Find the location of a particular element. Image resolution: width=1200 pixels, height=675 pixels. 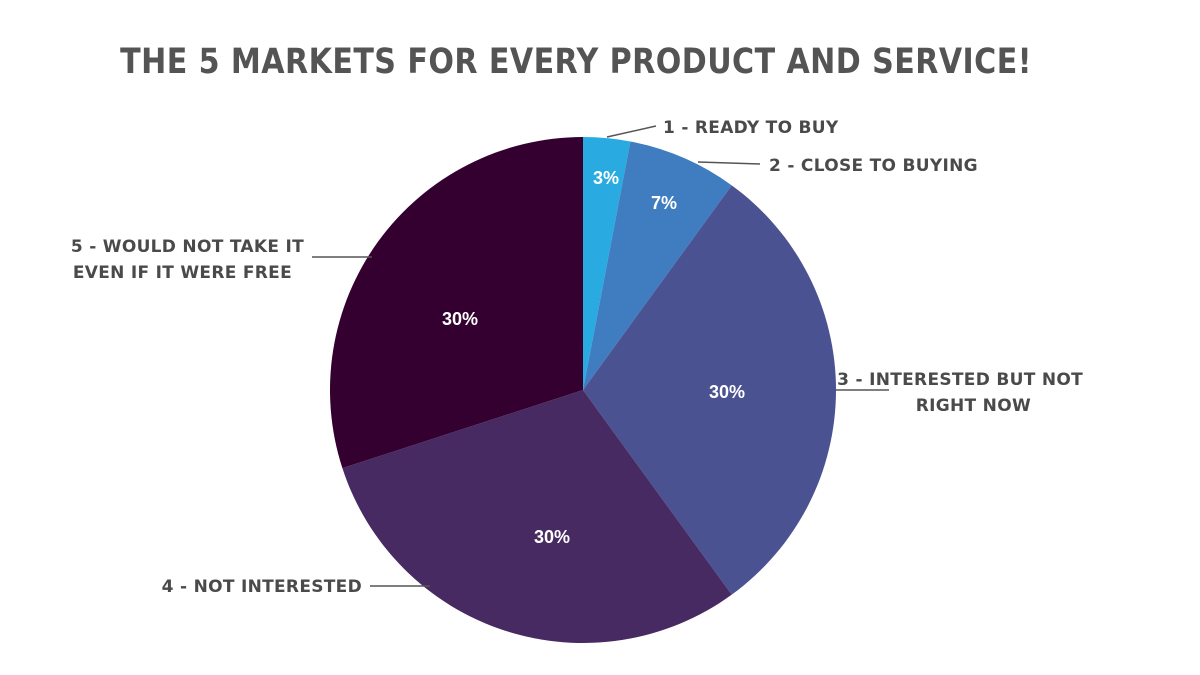

slice-category-label-line: 4 - NOT INTERESTED is located at coordinates (262, 587).